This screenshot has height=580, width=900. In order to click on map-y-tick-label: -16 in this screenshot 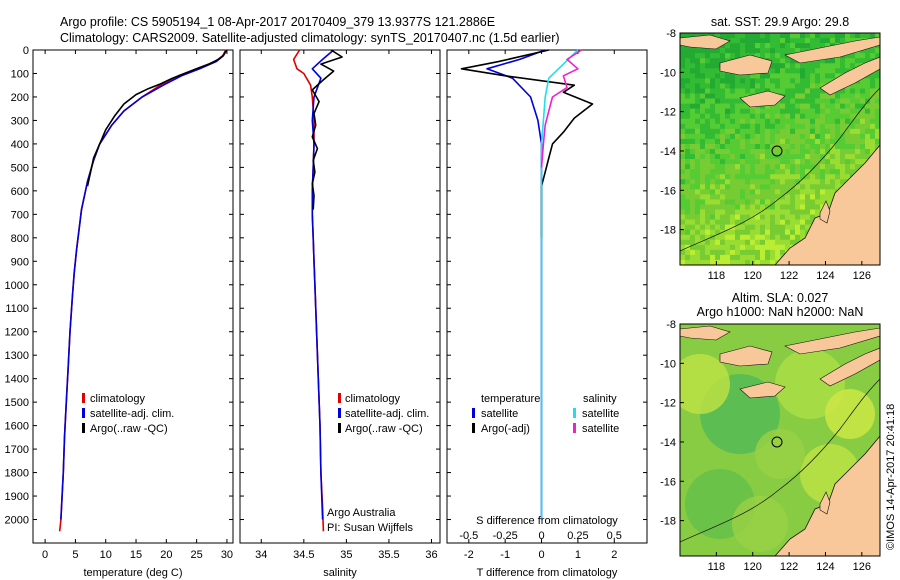, I will do `click(668, 482)`.